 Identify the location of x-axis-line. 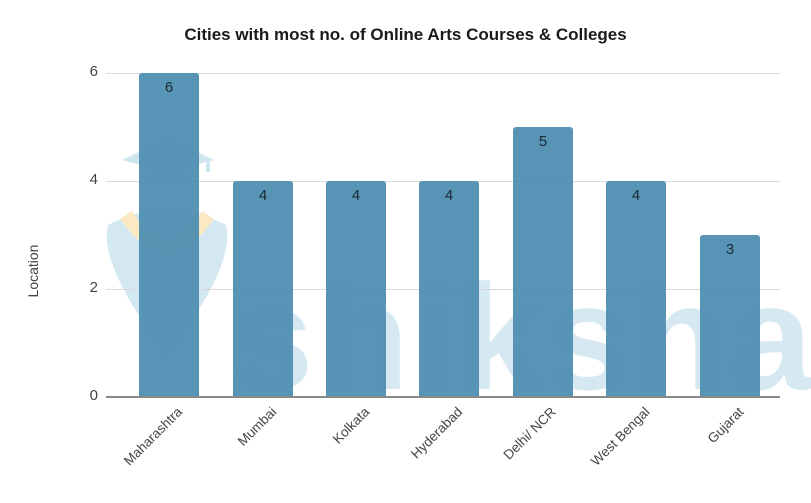
(443, 397).